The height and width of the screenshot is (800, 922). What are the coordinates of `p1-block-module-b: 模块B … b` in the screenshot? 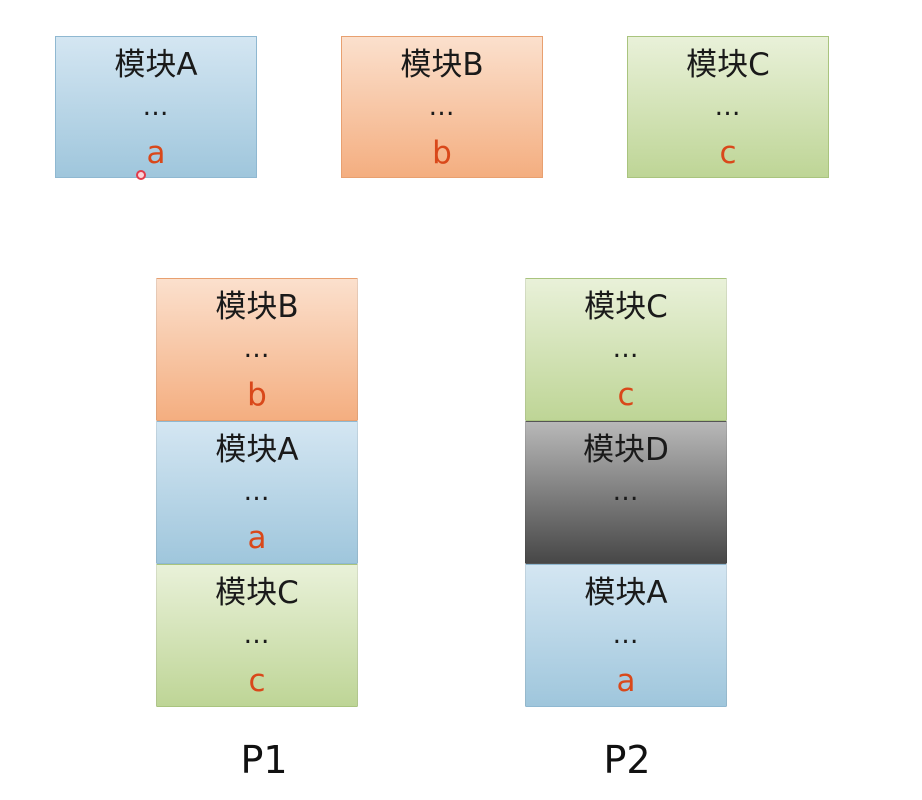 It's located at (257, 349).